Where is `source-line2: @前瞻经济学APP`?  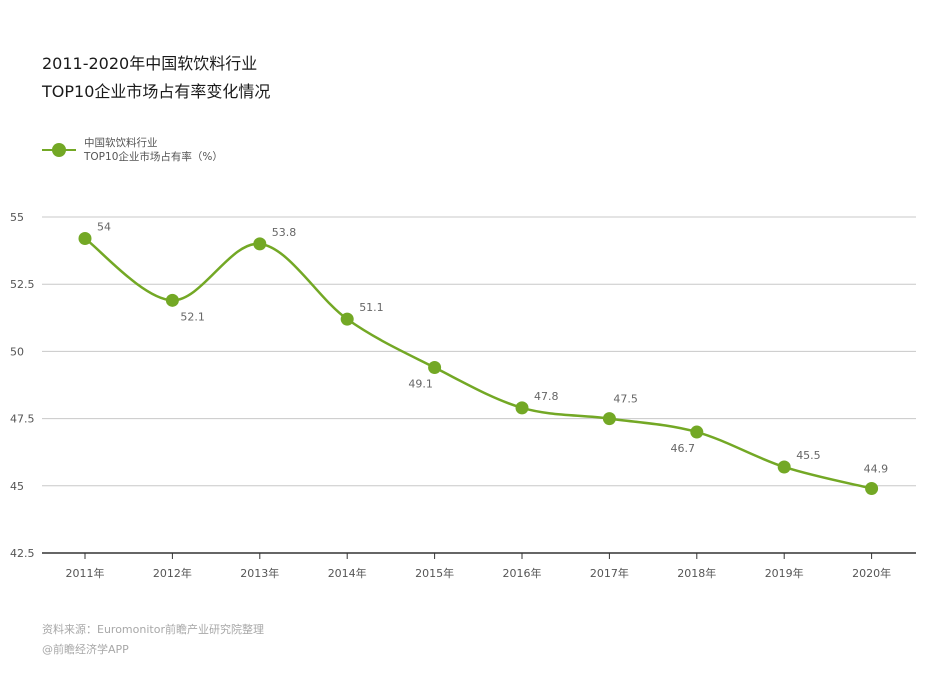
source-line2: @前瞻经济学APP is located at coordinates (85, 649).